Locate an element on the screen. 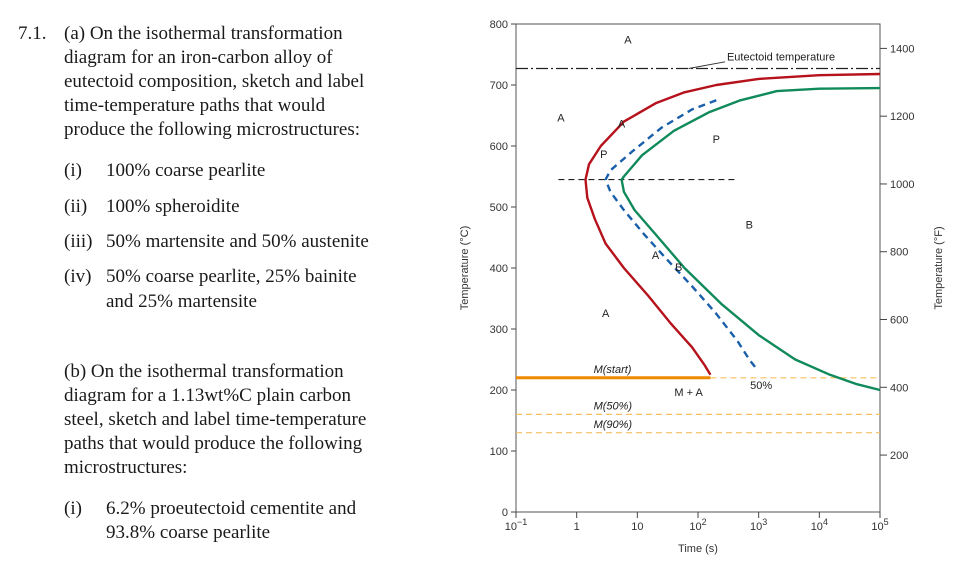 Image resolution: width=970 pixels, height=566 pixels. region-label-6: 50% is located at coordinates (761, 386).